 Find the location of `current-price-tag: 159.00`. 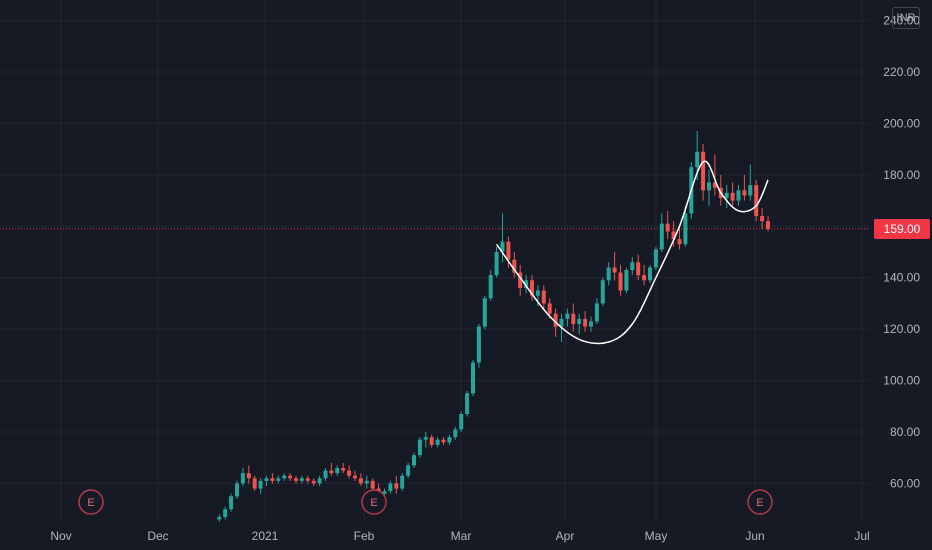

current-price-tag: 159.00 is located at coordinates (902, 228).